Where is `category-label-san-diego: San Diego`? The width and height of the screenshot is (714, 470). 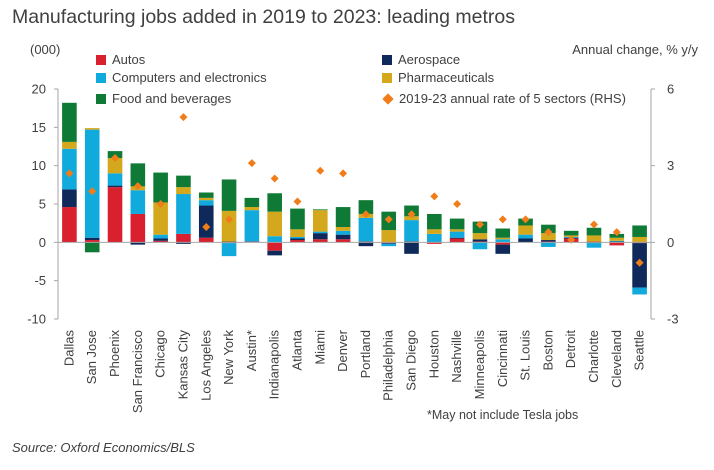
category-label-san-diego: San Diego is located at coordinates (411, 360).